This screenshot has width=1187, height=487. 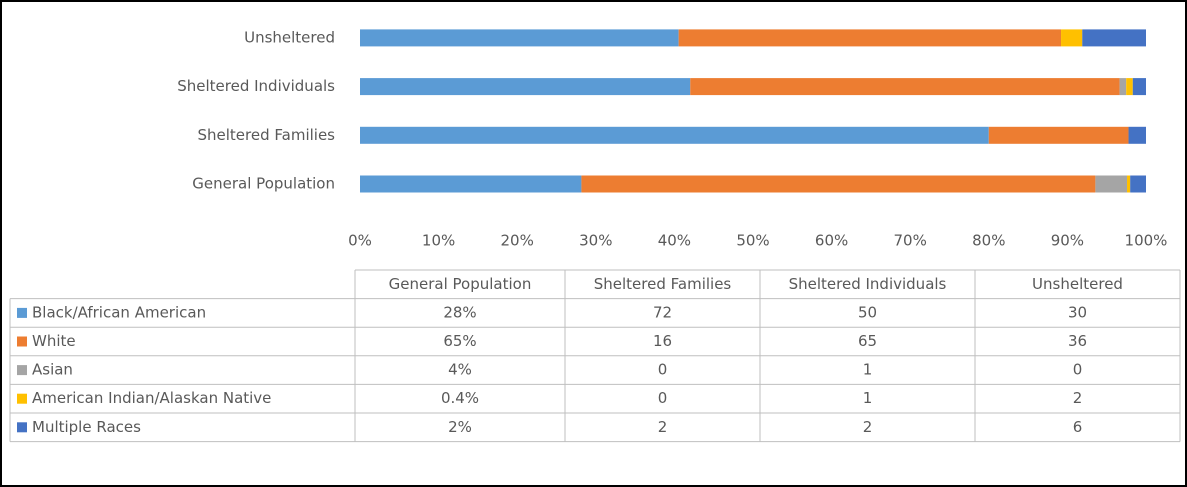 I want to click on legend-label: Asian, so click(x=52, y=370).